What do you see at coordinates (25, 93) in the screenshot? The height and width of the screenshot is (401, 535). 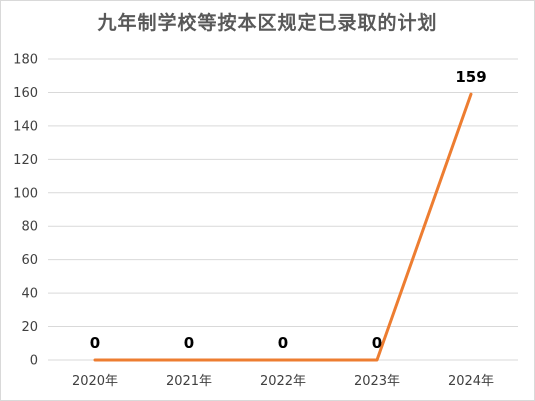 I see `y-tick-label: 160` at bounding box center [25, 93].